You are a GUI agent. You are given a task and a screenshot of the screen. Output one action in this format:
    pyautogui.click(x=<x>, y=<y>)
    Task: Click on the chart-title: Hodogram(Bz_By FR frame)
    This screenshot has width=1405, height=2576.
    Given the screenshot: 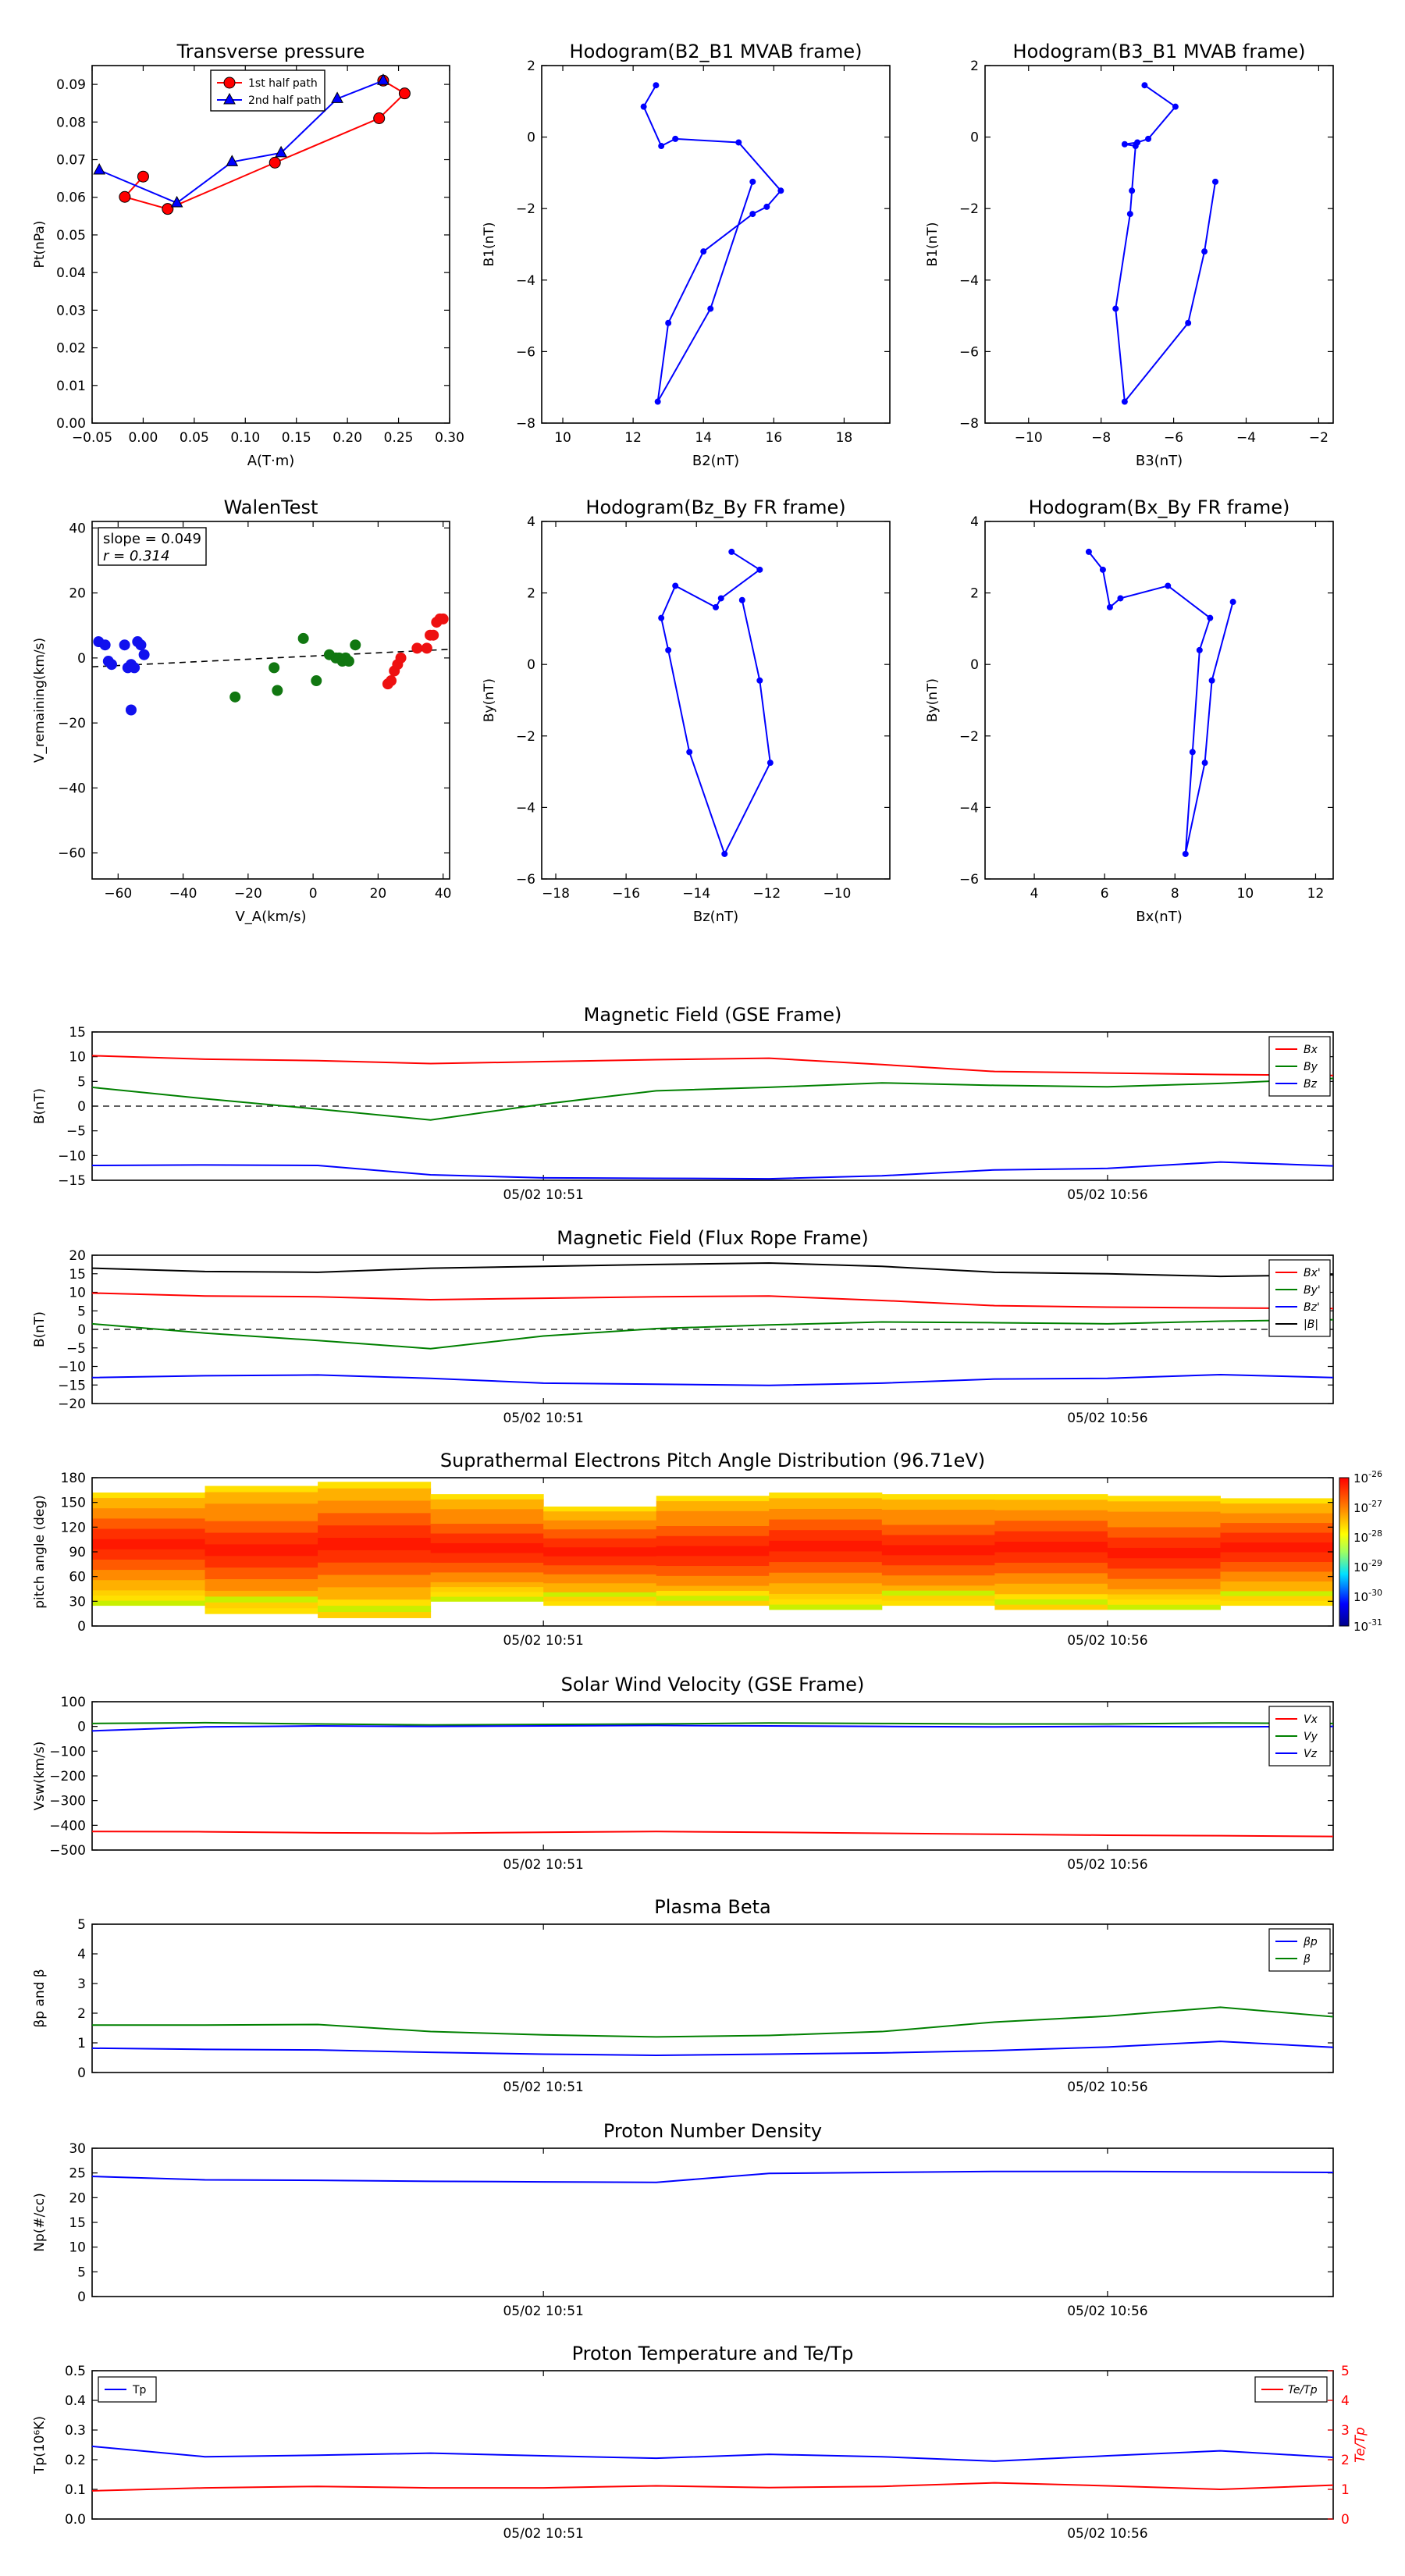 What is the action you would take?
    pyautogui.click(x=715, y=507)
    